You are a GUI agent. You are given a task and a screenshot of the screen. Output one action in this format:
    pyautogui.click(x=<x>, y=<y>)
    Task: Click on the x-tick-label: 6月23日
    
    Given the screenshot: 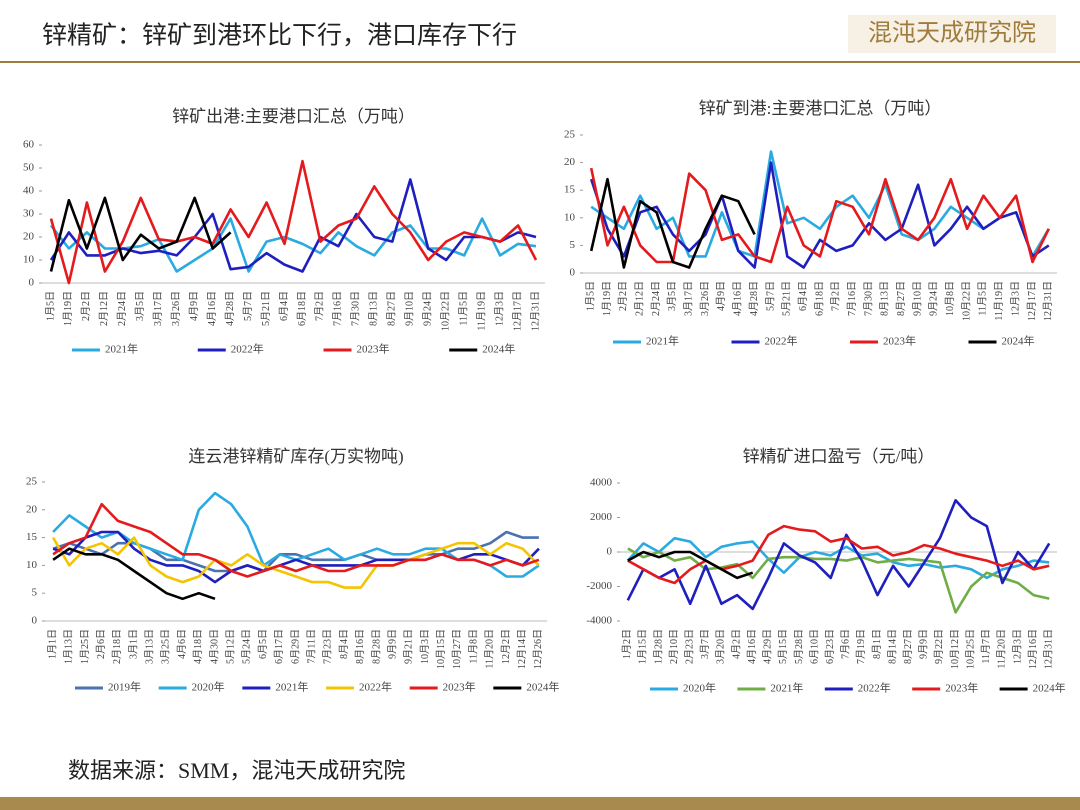 What is the action you would take?
    pyautogui.click(x=830, y=646)
    